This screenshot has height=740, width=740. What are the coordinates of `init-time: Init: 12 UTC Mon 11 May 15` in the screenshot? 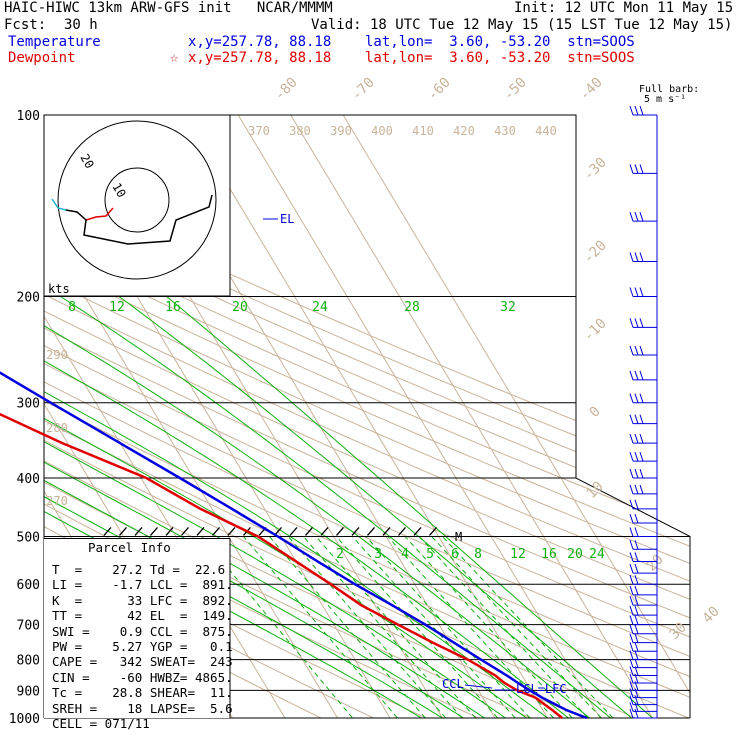 It's located at (624, 8).